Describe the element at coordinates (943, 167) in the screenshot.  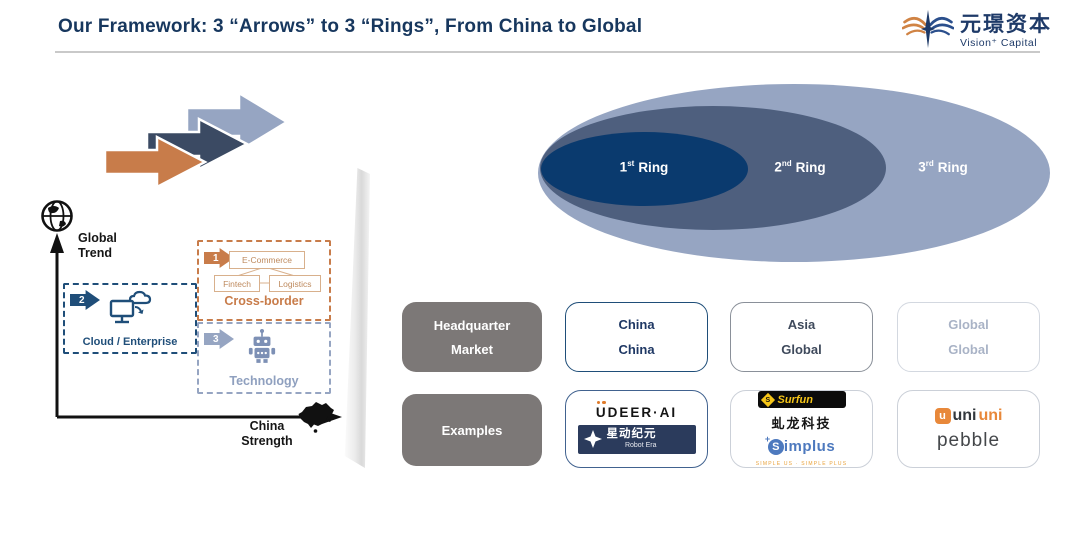
I see `ring-3-label: 3rd Ring` at that location.